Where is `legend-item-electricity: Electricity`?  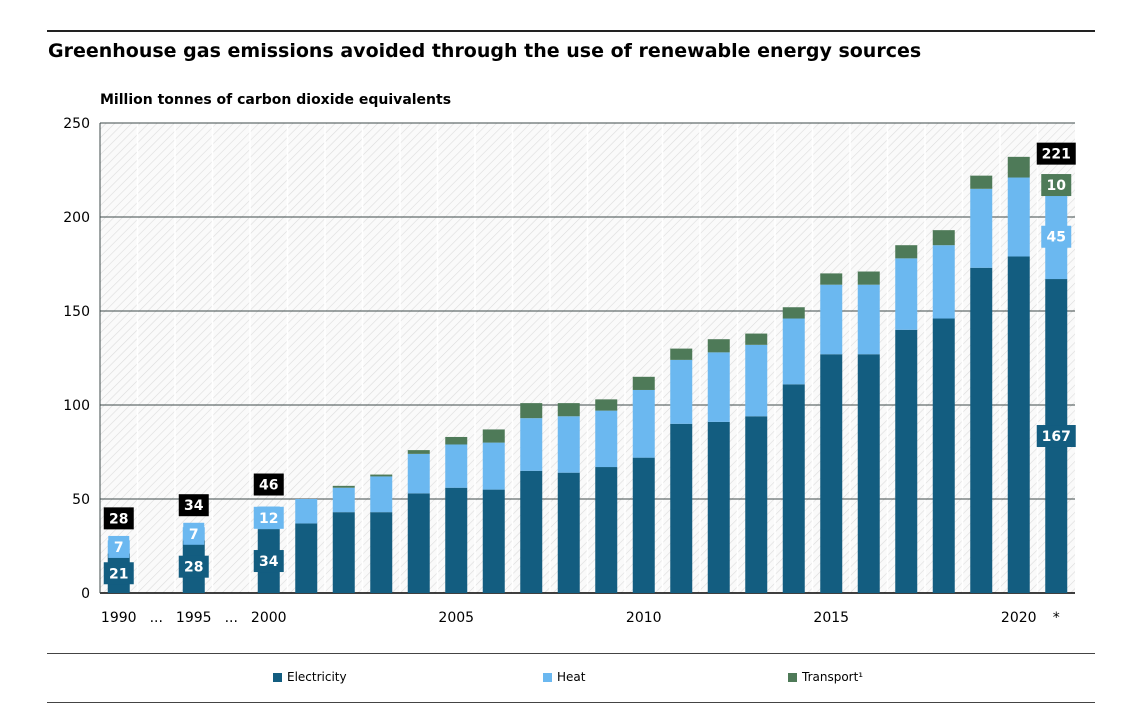
legend-item-electricity: Electricity is located at coordinates (310, 677).